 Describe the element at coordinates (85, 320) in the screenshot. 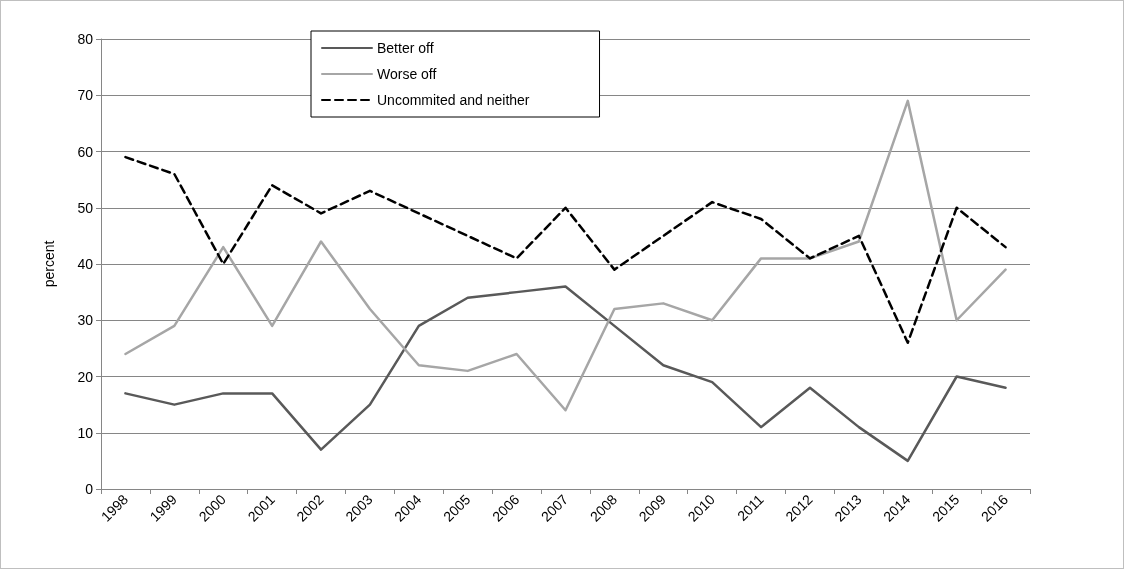

I see `y-tick-label: 30` at that location.